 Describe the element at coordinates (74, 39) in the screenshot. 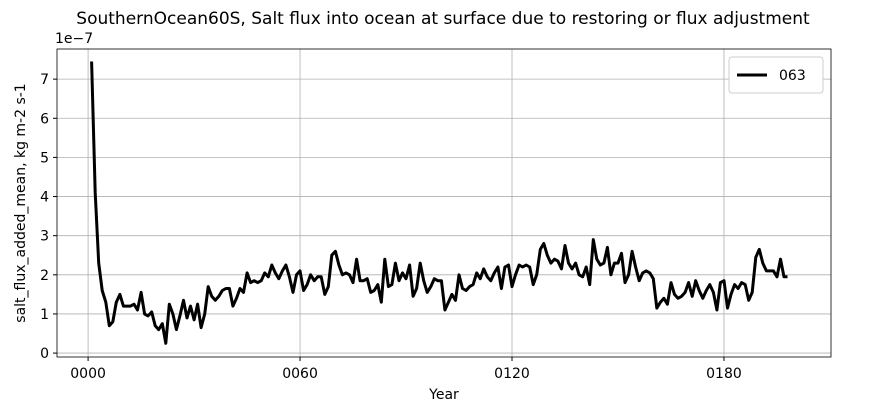

I see `y-offset-label: 1e−7` at that location.